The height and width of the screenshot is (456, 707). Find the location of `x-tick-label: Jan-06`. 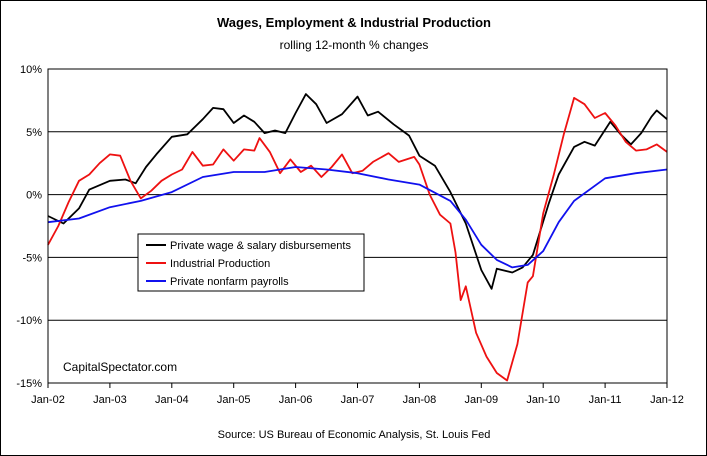

x-tick-label: Jan-06 is located at coordinates (296, 400).